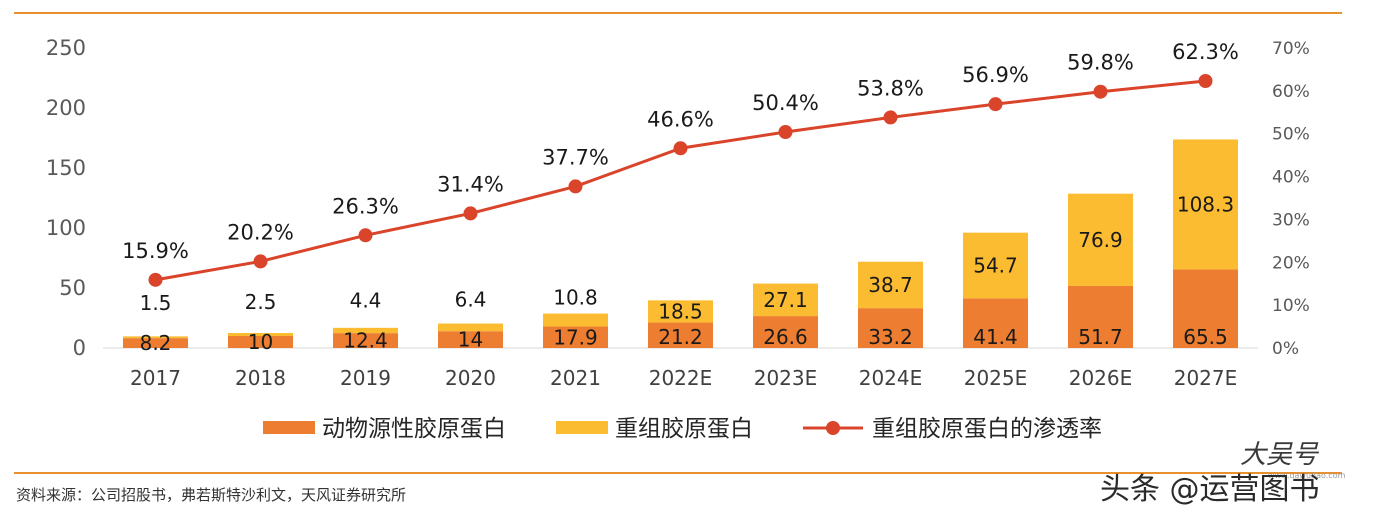 The image size is (1373, 507). What do you see at coordinates (680, 119) in the screenshot?
I see `penetration-label: 46.6%` at bounding box center [680, 119].